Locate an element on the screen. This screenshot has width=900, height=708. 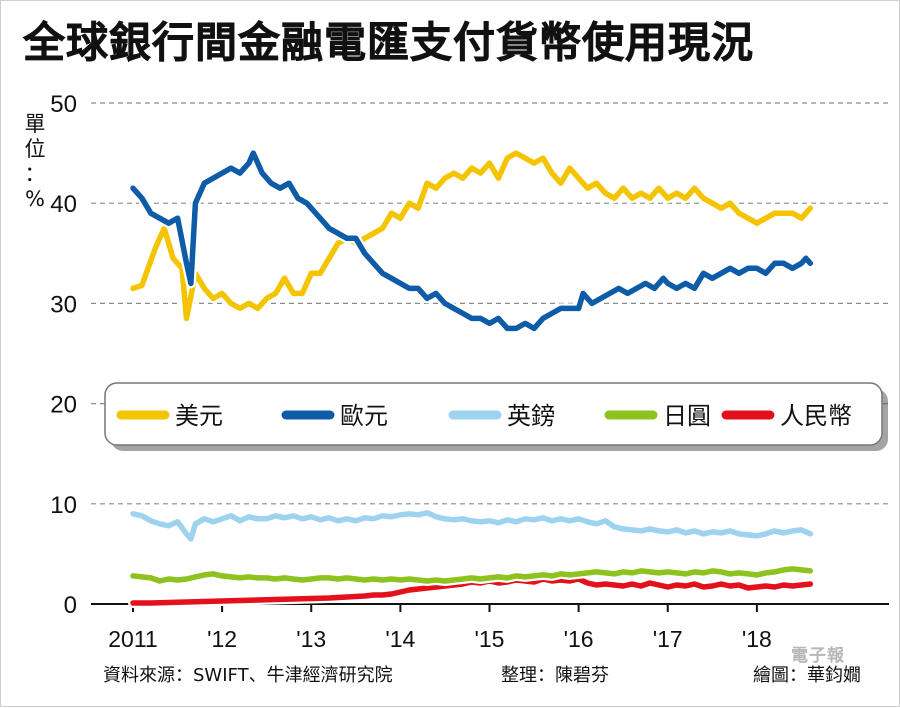
source-note: 資料來源：SWIFT、牛津經濟研究院 is located at coordinates (248, 675).